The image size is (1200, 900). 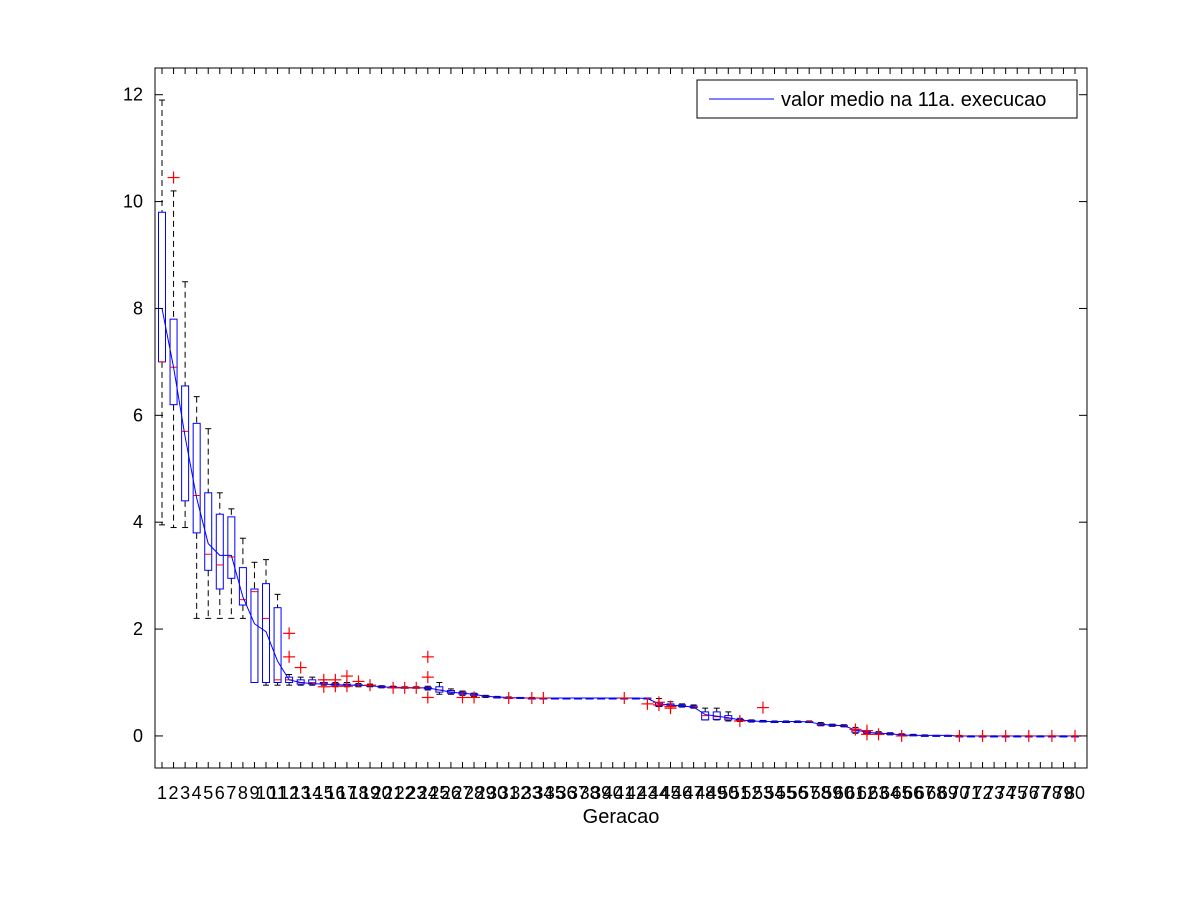 What do you see at coordinates (705, 793) in the screenshot?
I see `x-tick-label: 48` at bounding box center [705, 793].